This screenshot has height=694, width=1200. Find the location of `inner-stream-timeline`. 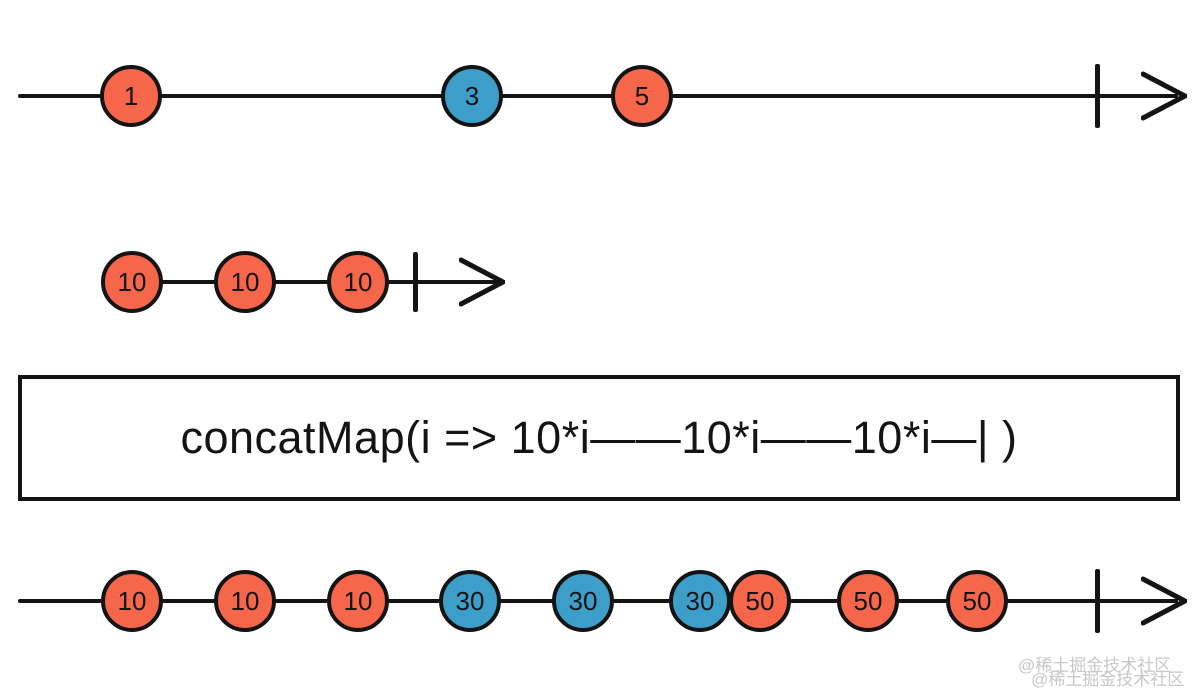

inner-stream-timeline is located at coordinates (315, 282).